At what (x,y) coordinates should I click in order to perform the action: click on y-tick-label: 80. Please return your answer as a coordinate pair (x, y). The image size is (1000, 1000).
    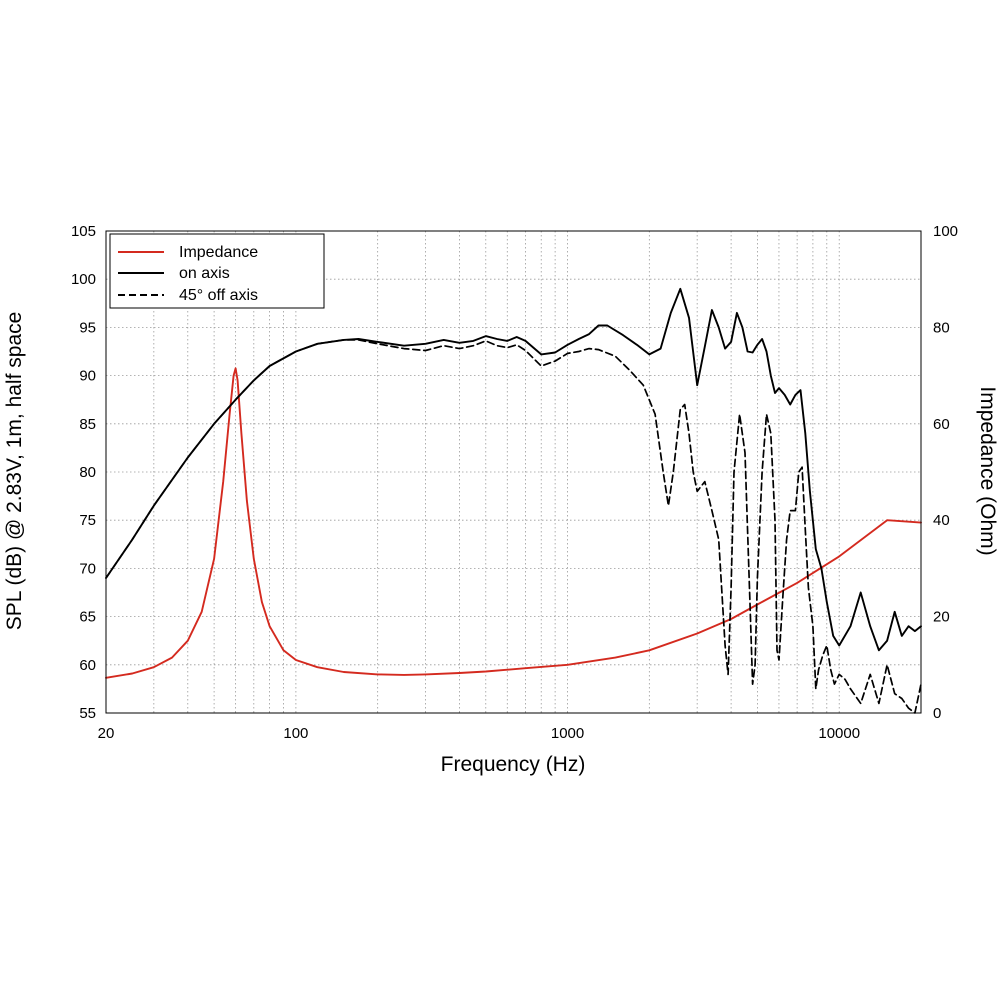
    Looking at the image, I should click on (87, 472).